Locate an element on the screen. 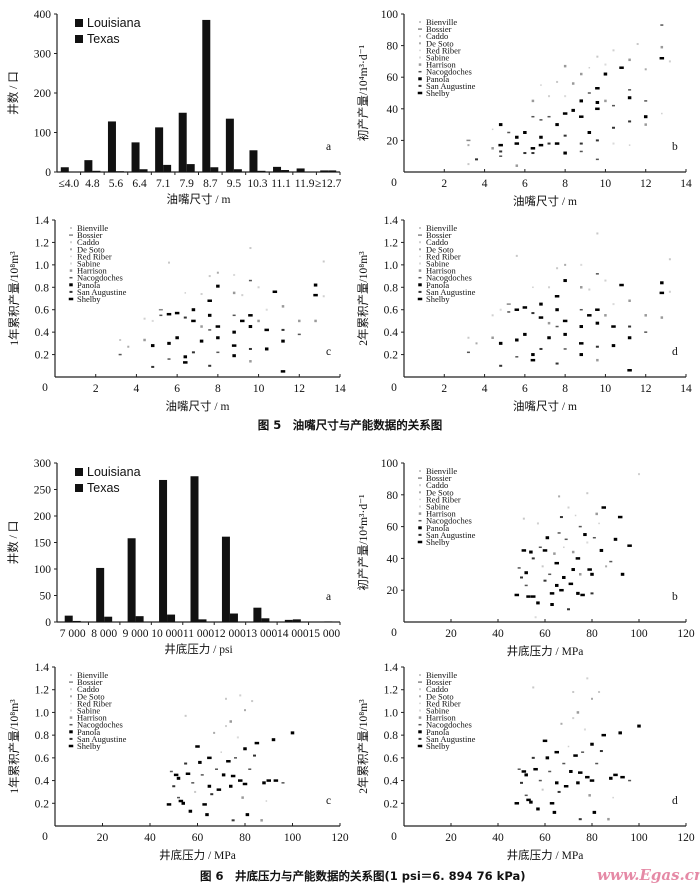  legend-label: Sabine is located at coordinates (437, 264).